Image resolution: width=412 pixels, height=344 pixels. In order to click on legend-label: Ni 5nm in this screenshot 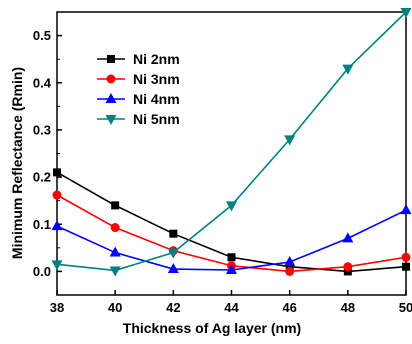, I will do `click(156, 119)`.